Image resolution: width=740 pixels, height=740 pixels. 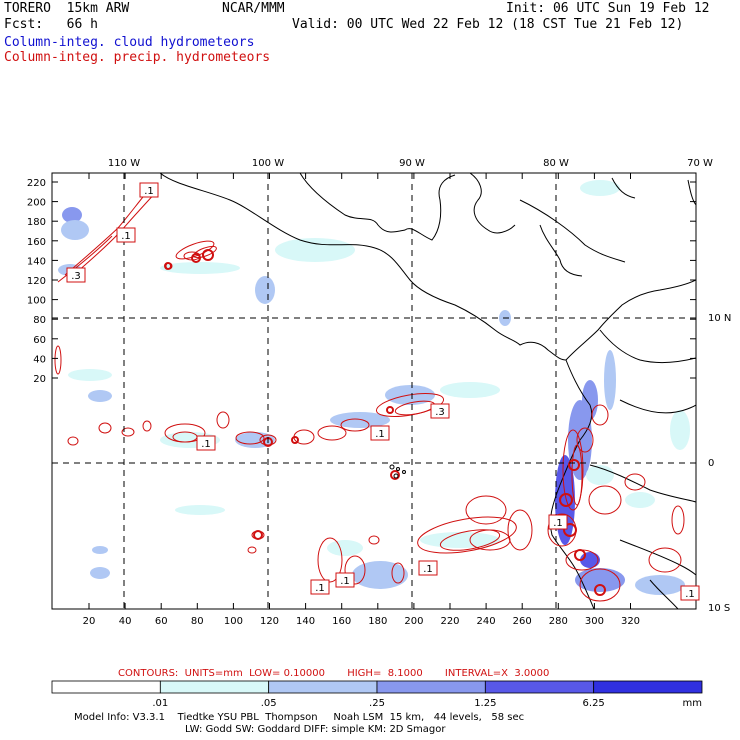 What do you see at coordinates (269, 621) in the screenshot?
I see `bottom-tick-label: 120` at bounding box center [269, 621].